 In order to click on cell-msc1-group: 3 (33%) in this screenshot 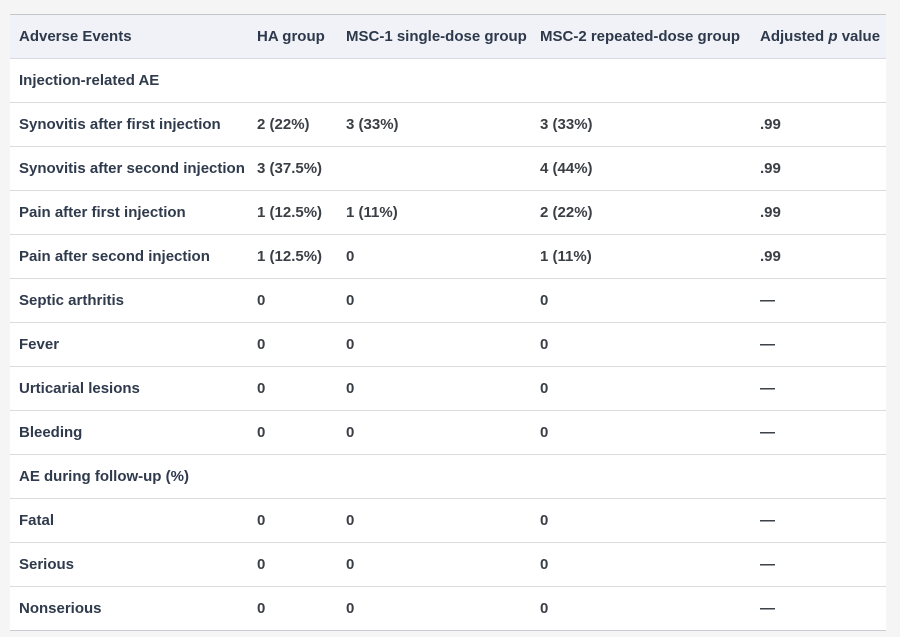, I will do `click(372, 124)`.